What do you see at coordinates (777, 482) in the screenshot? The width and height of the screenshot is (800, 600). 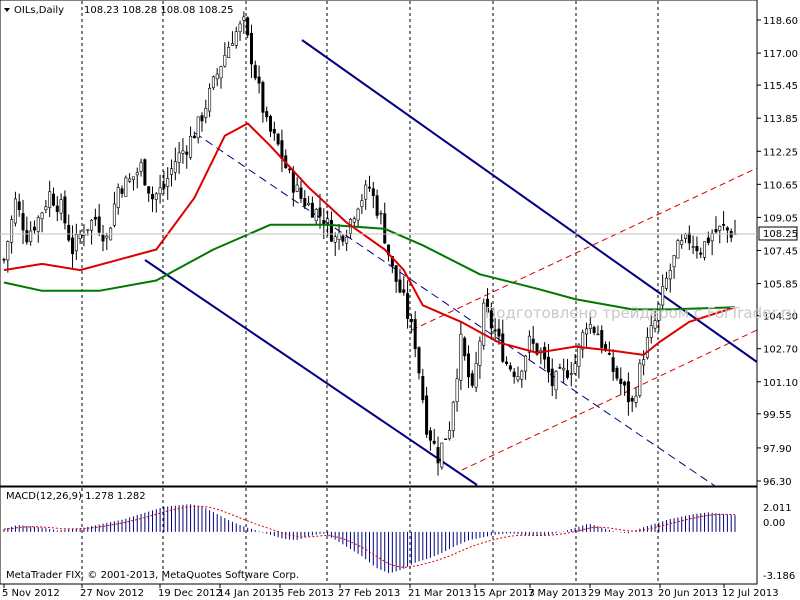 I see `price-tick-label: 96.30` at bounding box center [777, 482].